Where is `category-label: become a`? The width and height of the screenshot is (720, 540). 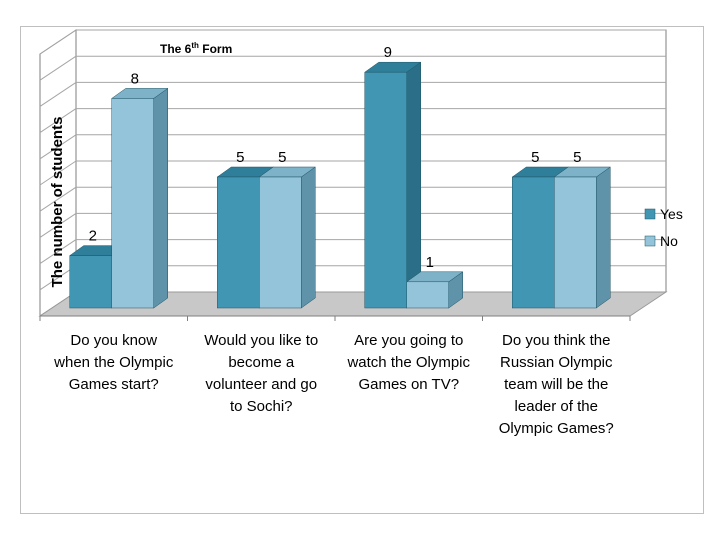 category-label: become a is located at coordinates (261, 362).